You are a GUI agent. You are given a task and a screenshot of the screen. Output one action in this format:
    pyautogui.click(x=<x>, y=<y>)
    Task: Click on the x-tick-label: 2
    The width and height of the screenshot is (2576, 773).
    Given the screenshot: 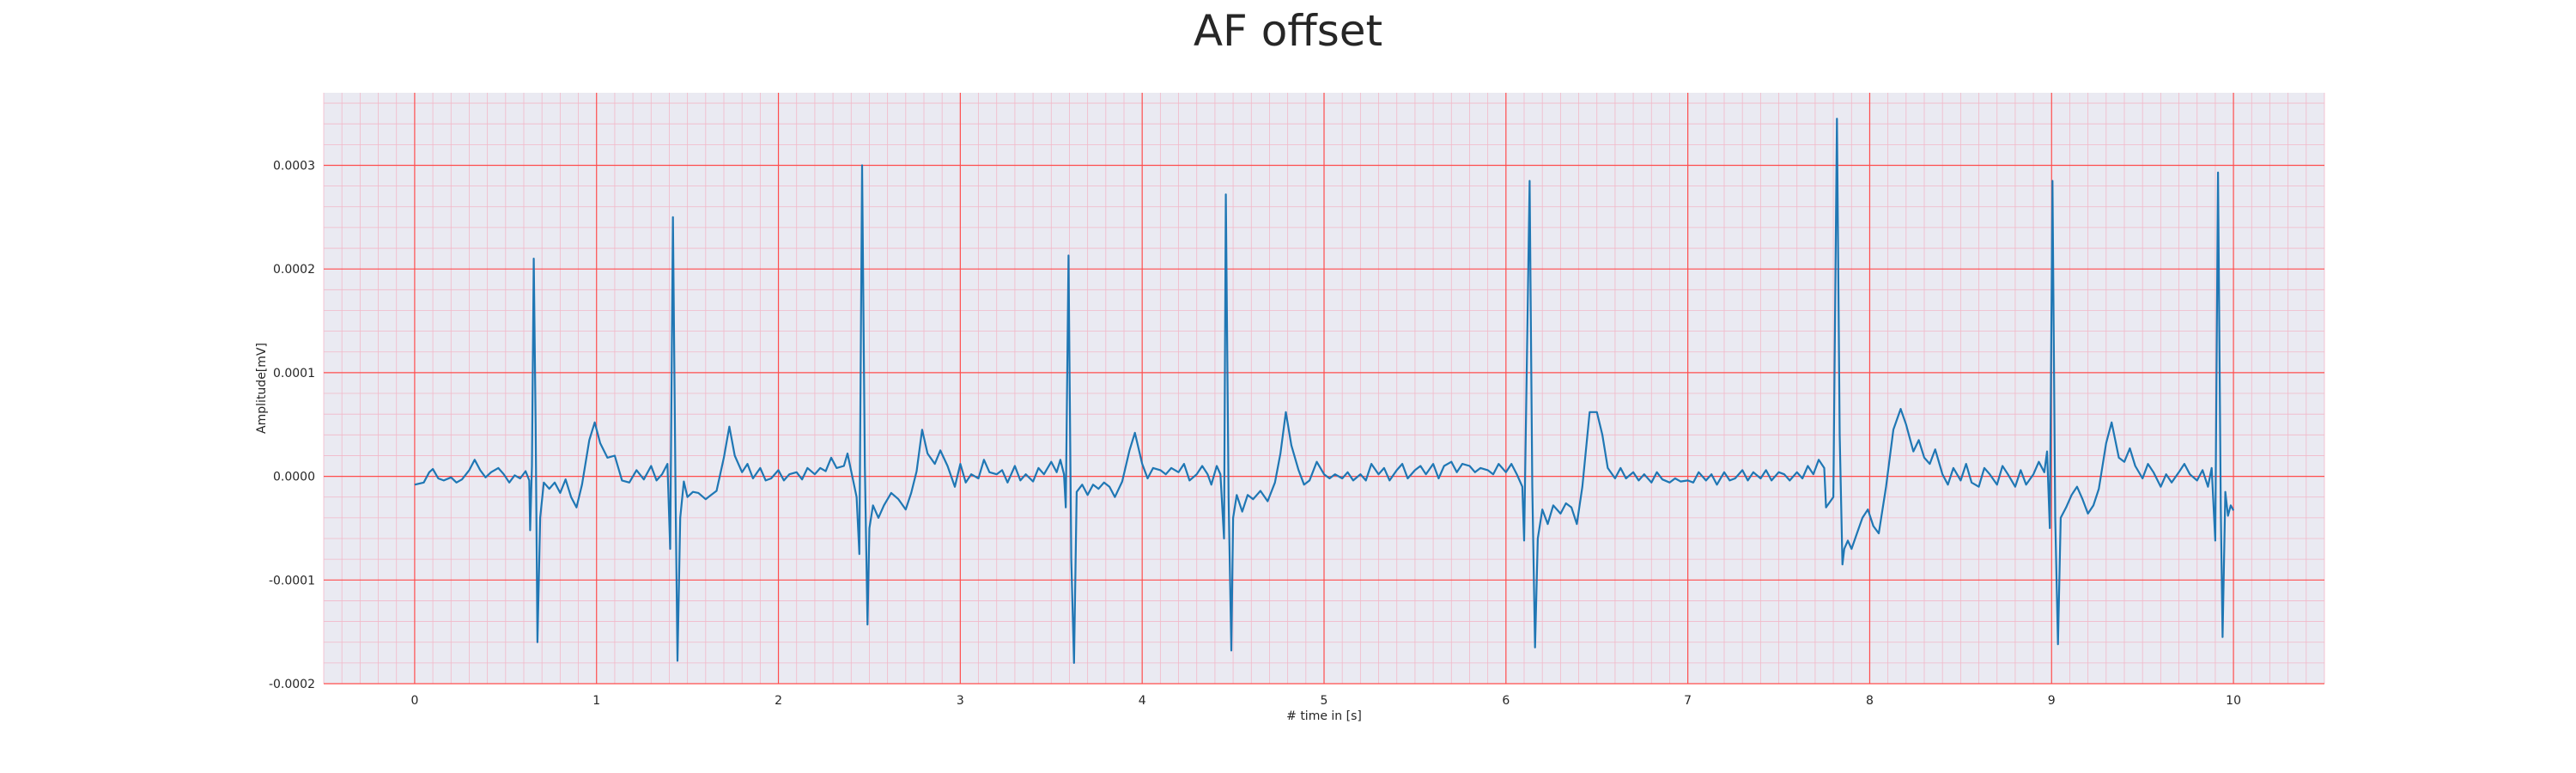 What is the action you would take?
    pyautogui.click(x=779, y=701)
    